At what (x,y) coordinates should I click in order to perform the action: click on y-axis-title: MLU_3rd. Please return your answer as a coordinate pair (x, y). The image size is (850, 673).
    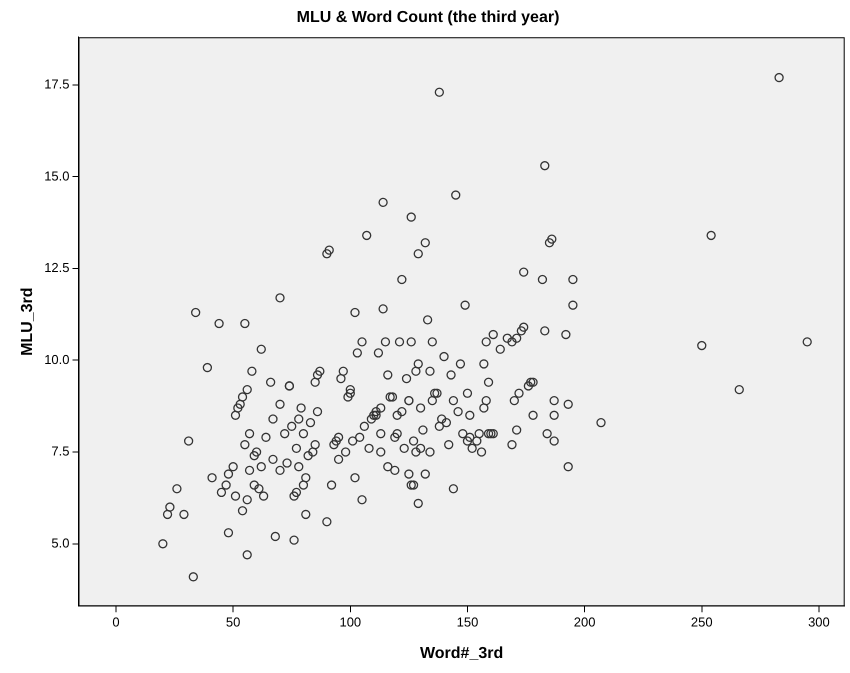
    Looking at the image, I should click on (27, 321).